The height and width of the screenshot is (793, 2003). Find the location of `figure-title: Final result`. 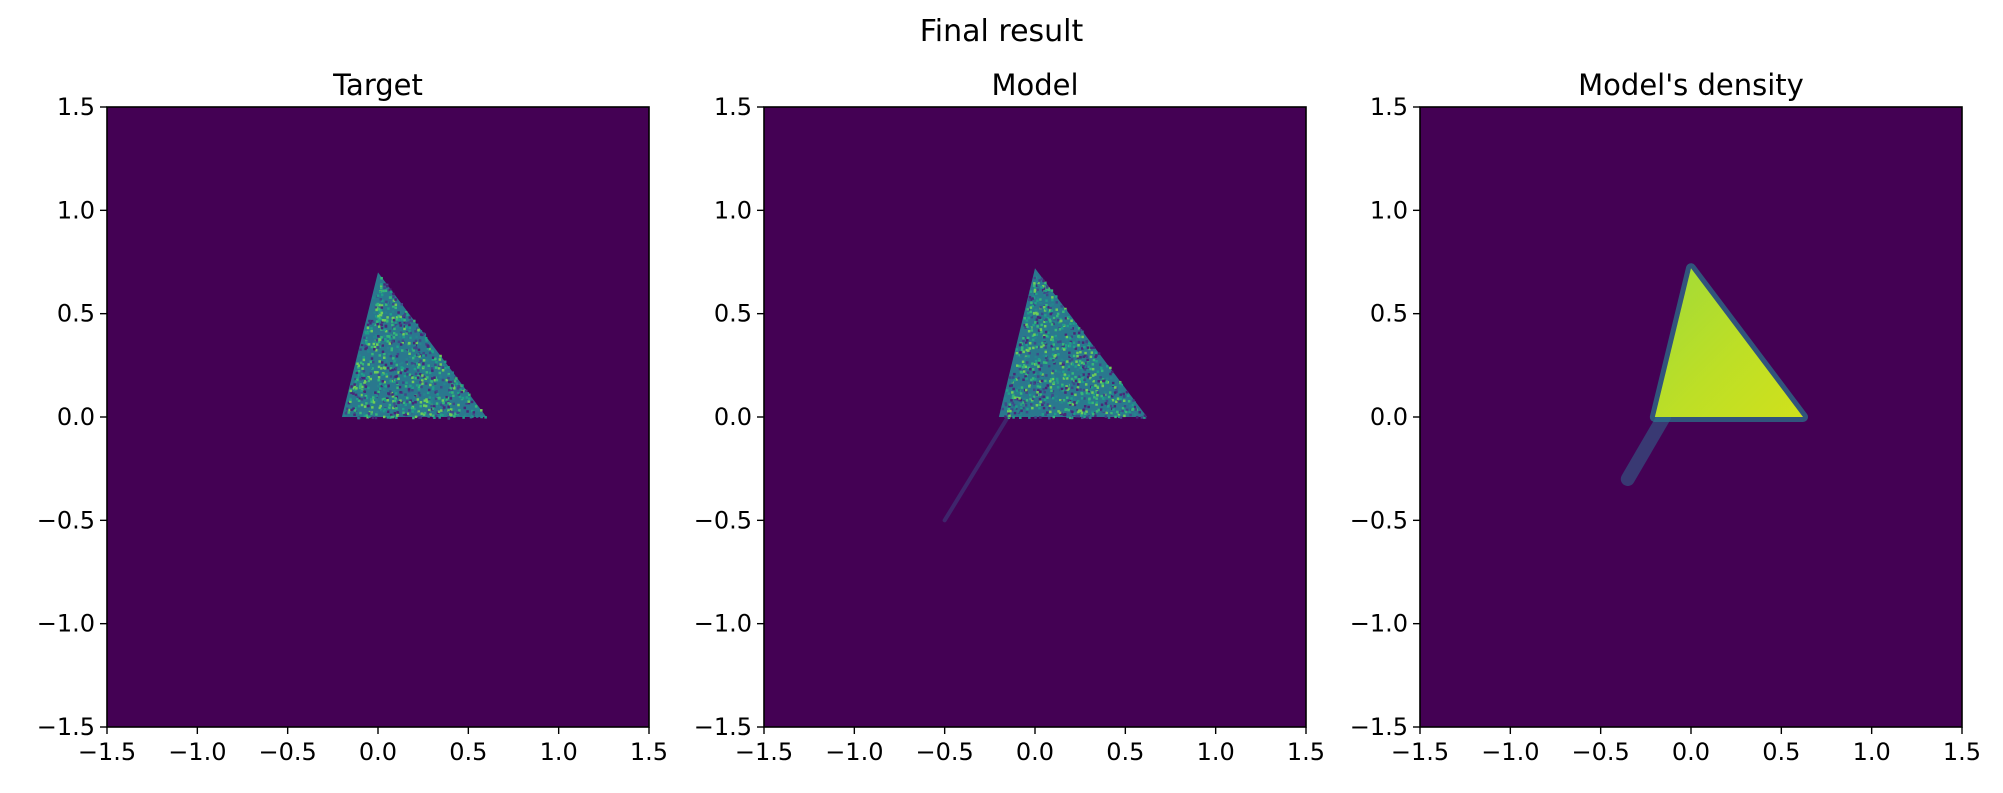

figure-title: Final result is located at coordinates (1001, 31).